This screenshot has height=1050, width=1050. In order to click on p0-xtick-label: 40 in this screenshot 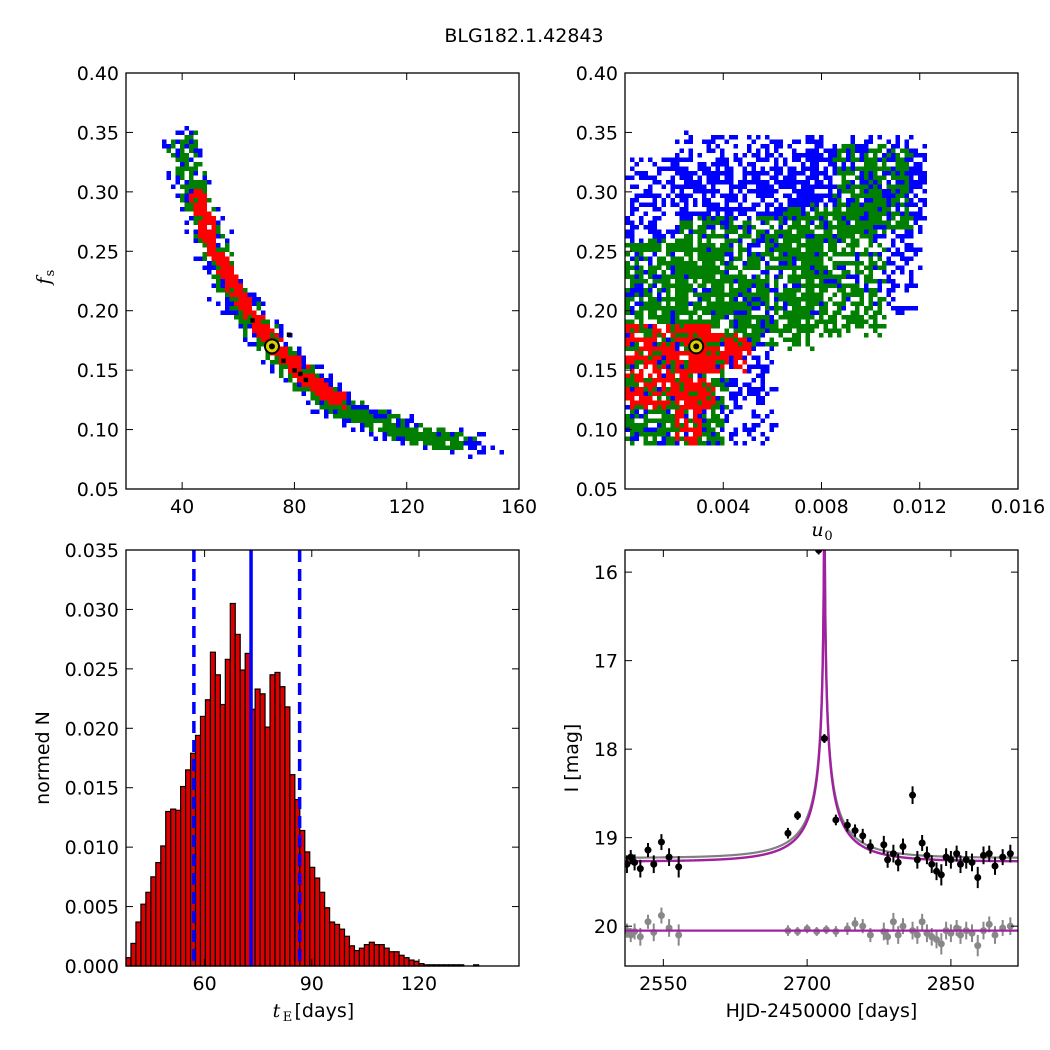, I will do `click(182, 507)`.